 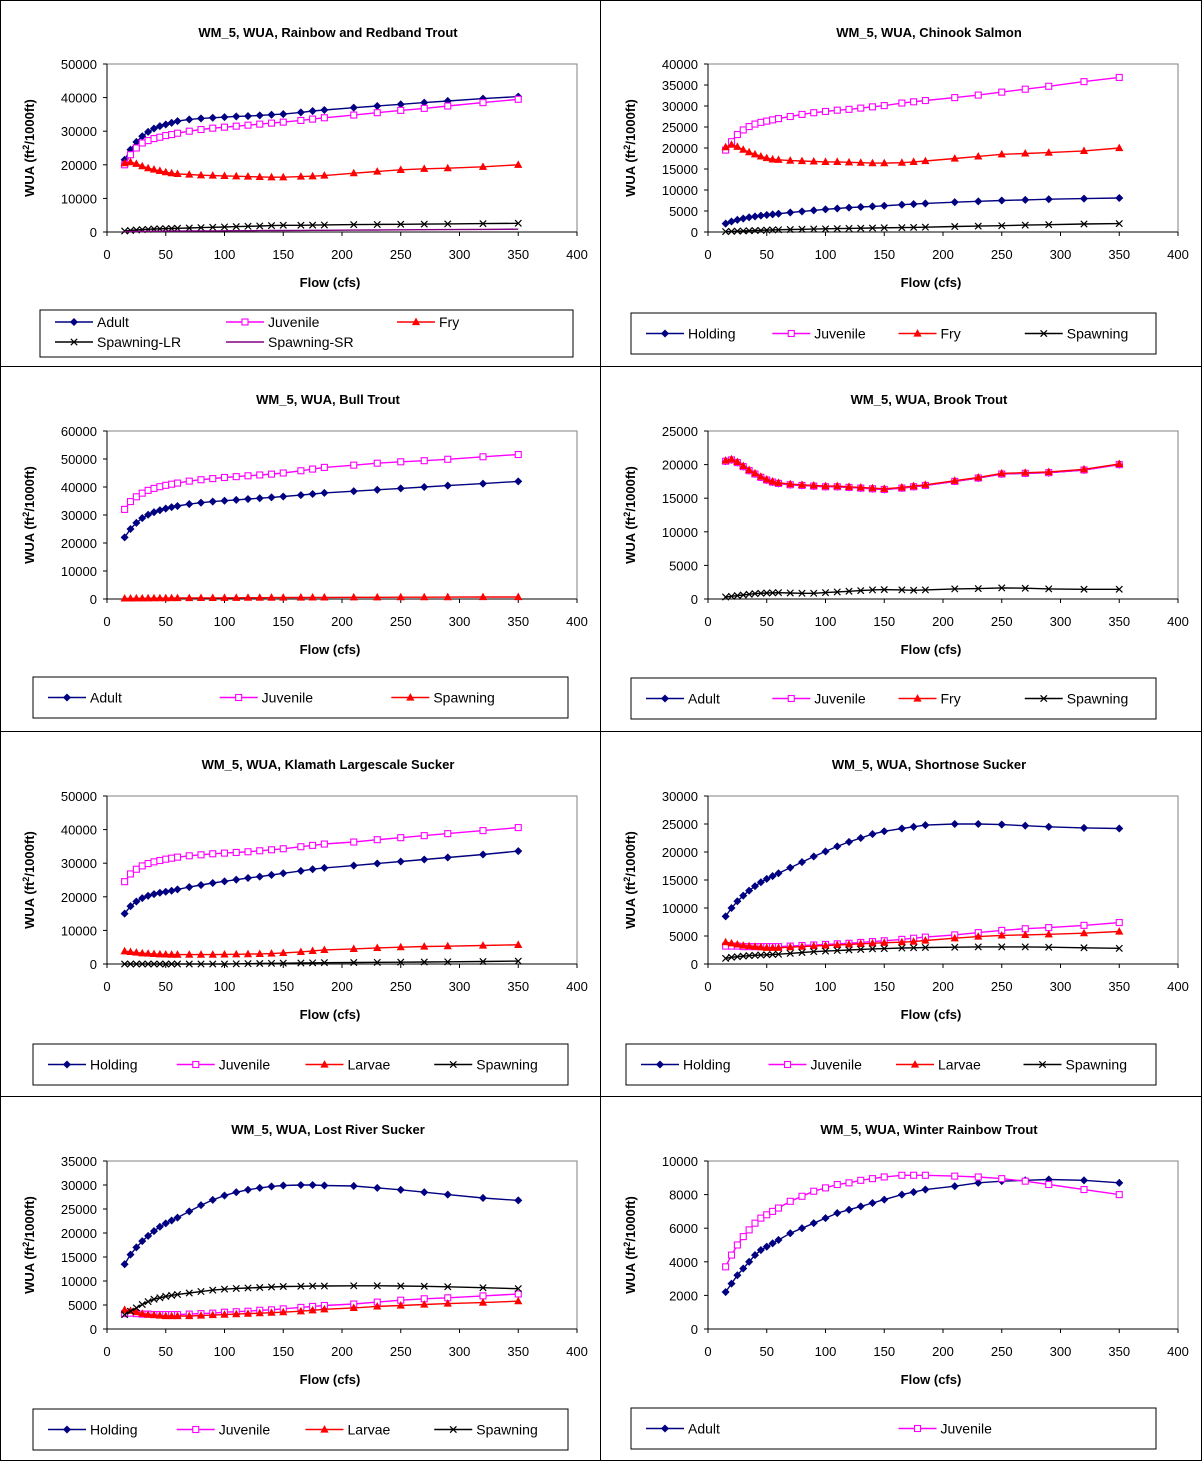 What do you see at coordinates (369, 1065) in the screenshot?
I see `legend-label: Larvae` at bounding box center [369, 1065].